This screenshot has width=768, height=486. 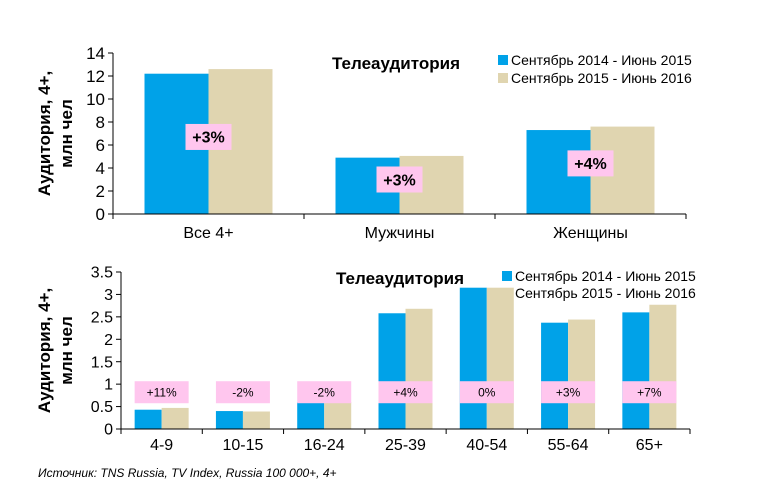 I want to click on c1-legend-label-2: Сентябрь 2015 - Июнь 2016, so click(x=601, y=78).